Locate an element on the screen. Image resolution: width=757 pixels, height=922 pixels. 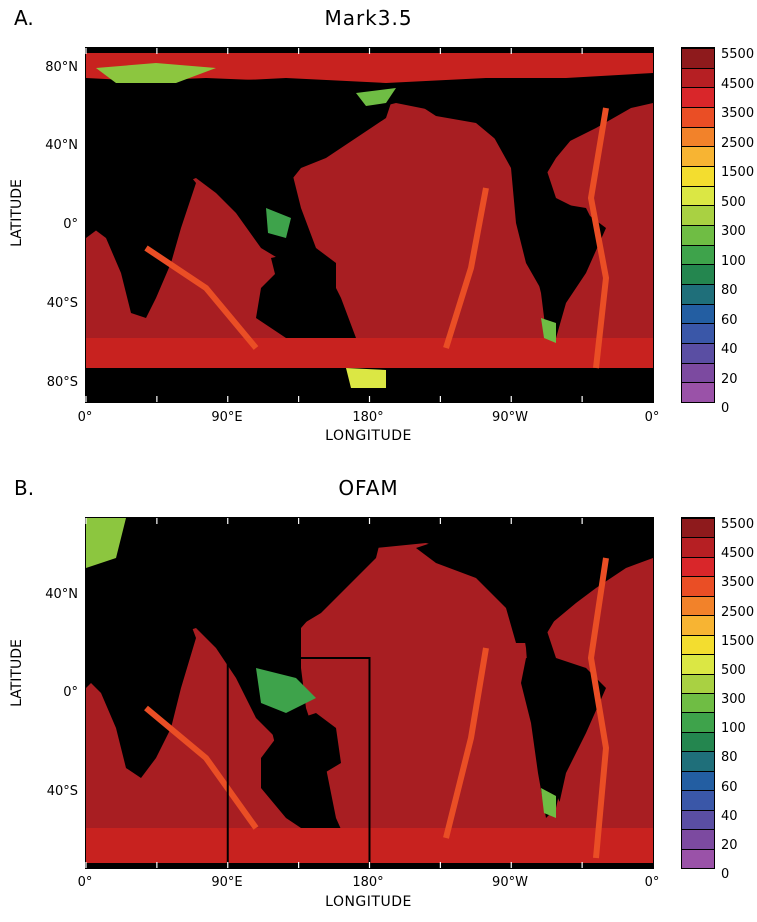
region-box is located at coordinates (298, 762).